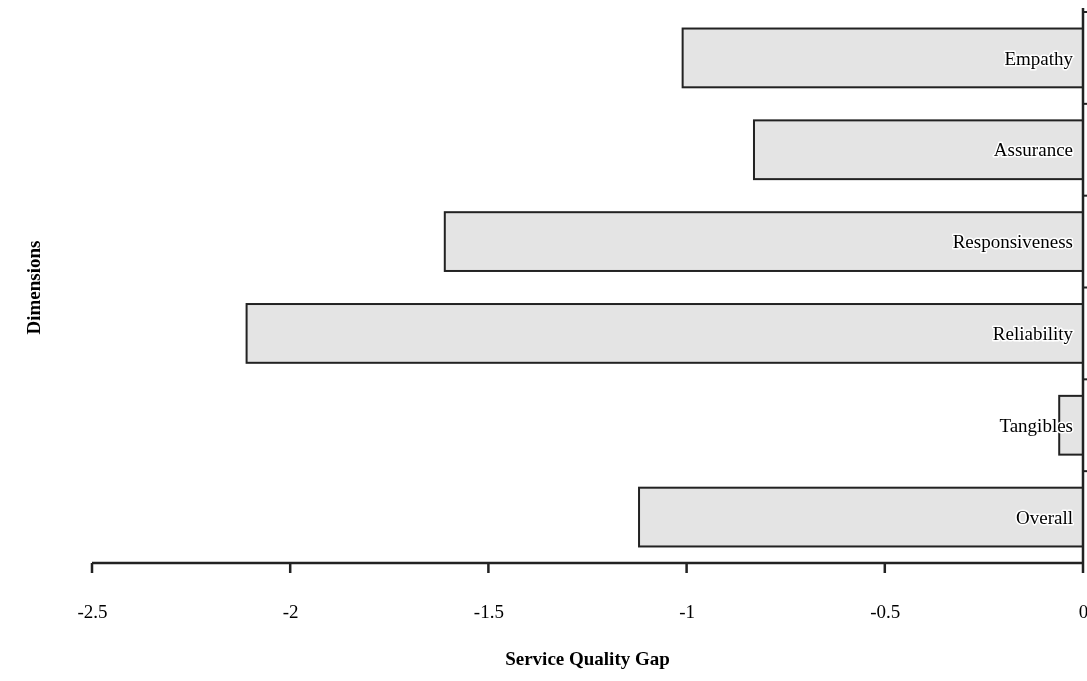 The image size is (1087, 681). What do you see at coordinates (290, 612) in the screenshot?
I see `x-tick-label: -2` at bounding box center [290, 612].